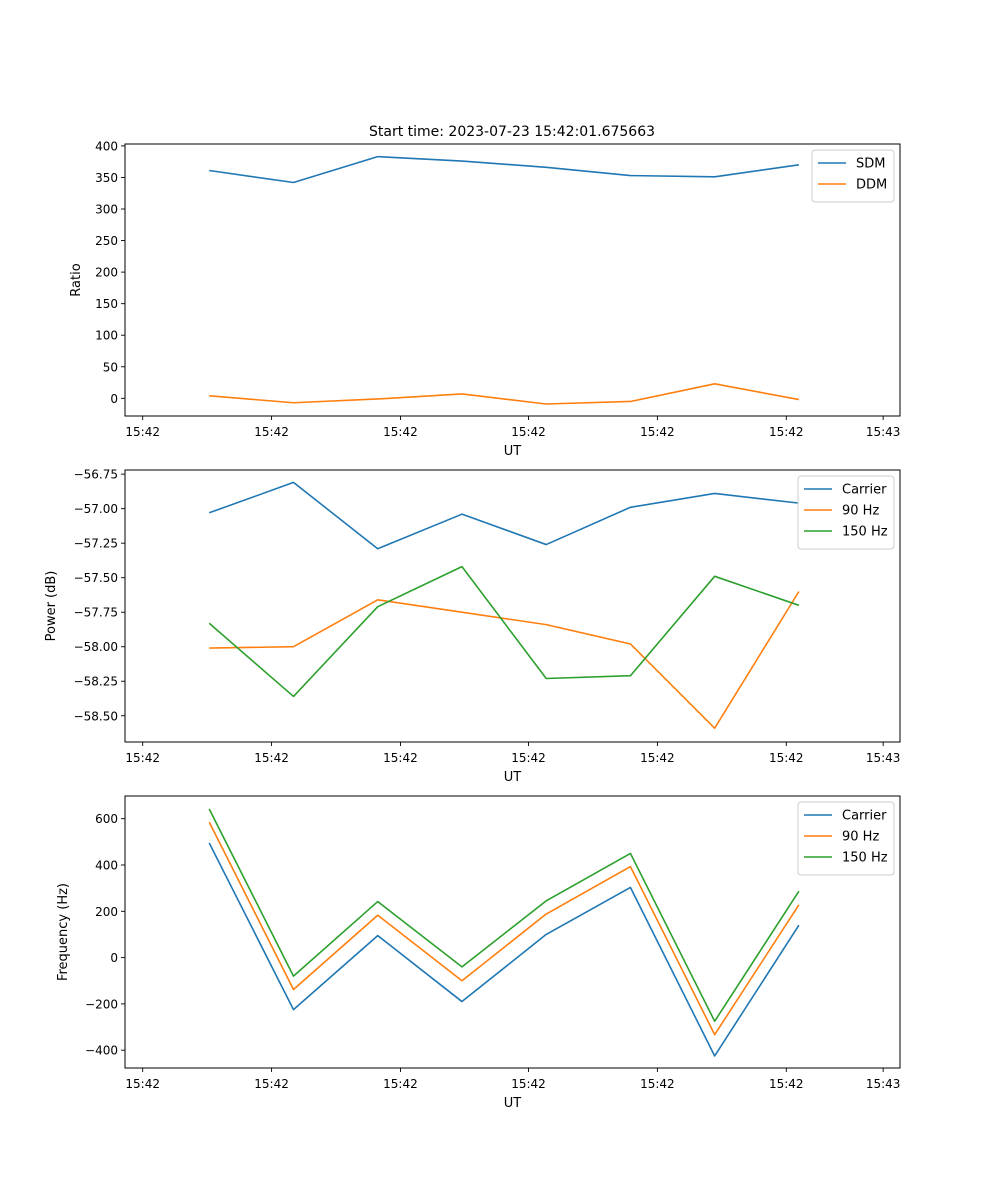 The width and height of the screenshot is (1000, 1200). Describe the element at coordinates (101, 1004) in the screenshot. I see `y-tick-label: −200` at that location.